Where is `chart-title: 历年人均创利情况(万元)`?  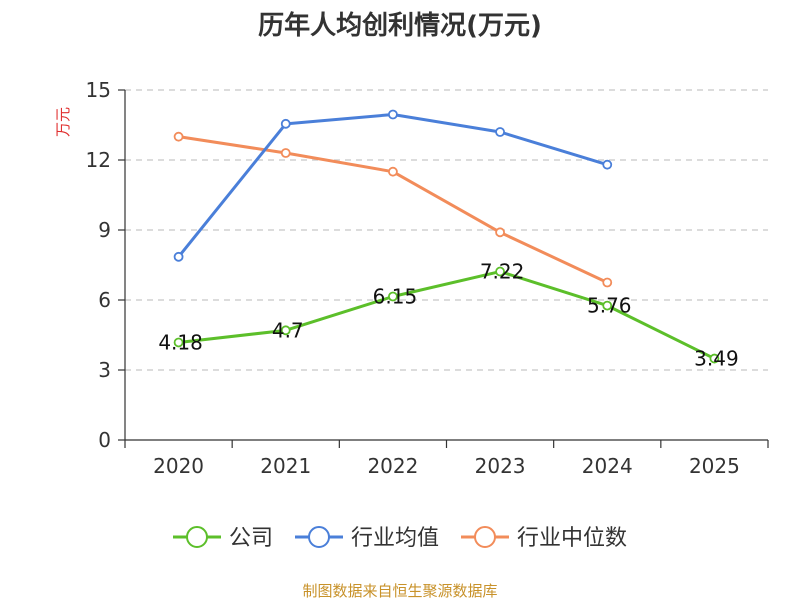
chart-title: 历年人均创利情况(万元) is located at coordinates (400, 25).